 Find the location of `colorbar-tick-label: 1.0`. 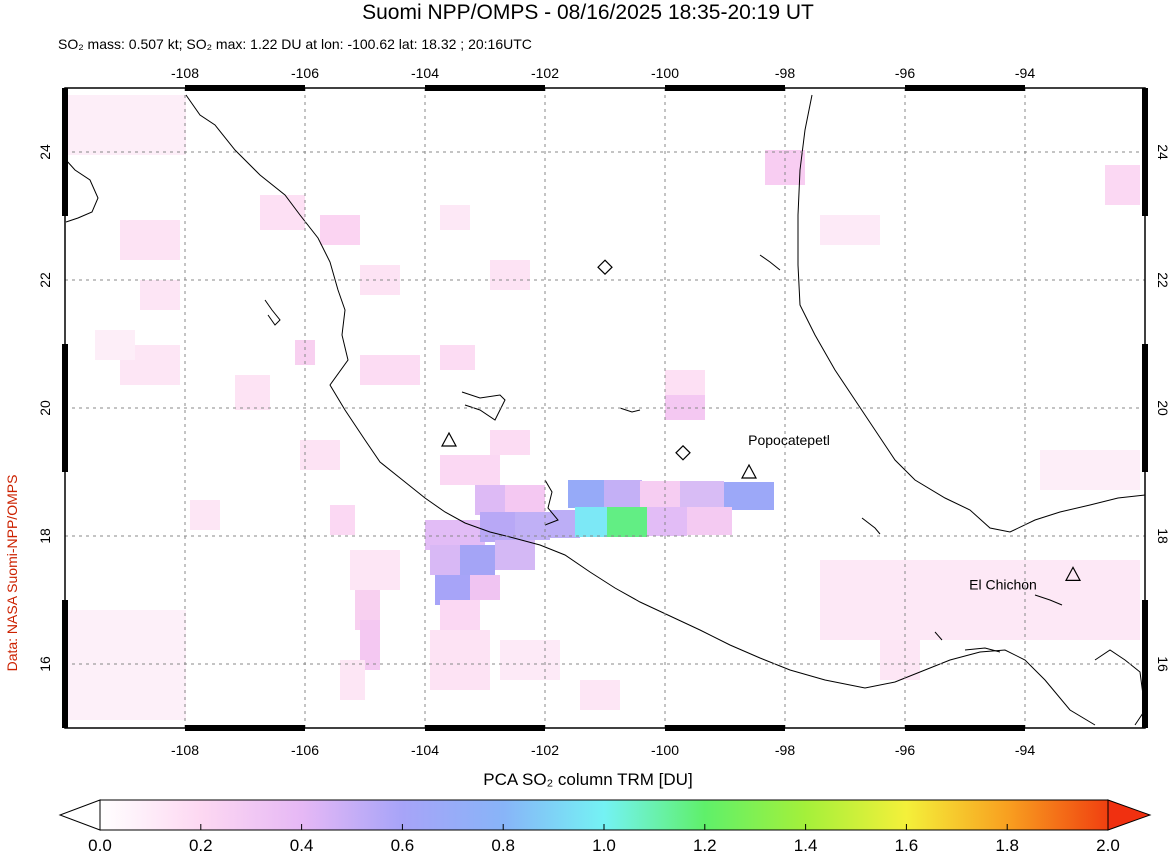

colorbar-tick-label: 1.0 is located at coordinates (604, 845).